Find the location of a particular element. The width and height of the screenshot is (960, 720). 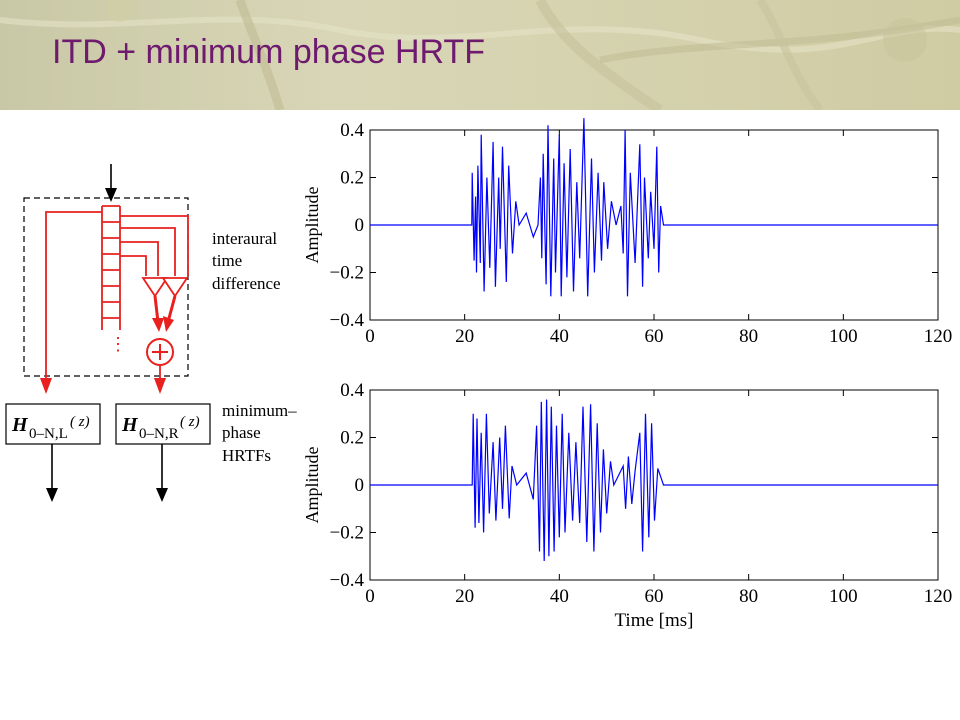

hrtf-label: minimum– phase HRTFs is located at coordinates (259, 433).